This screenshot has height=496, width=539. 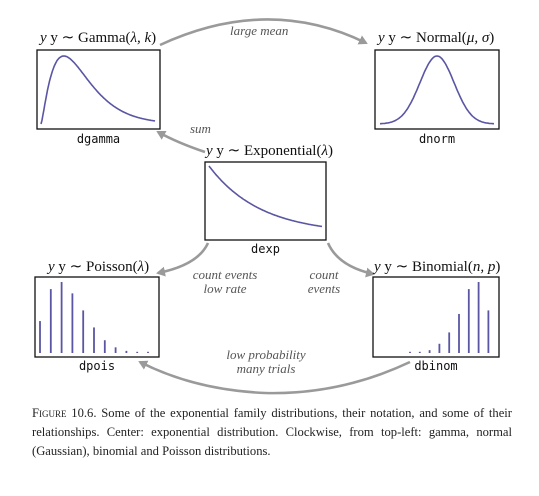 I want to click on label-low-rate-line: low rate, so click(x=225, y=288).